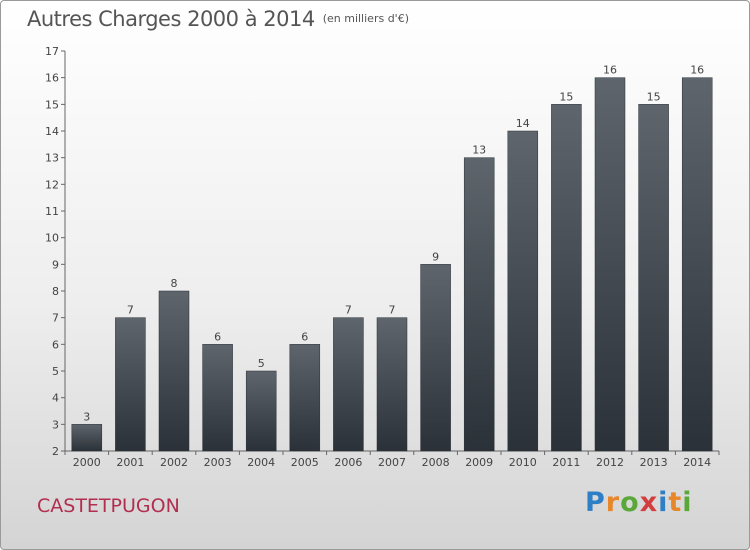  Describe the element at coordinates (108, 506) in the screenshot. I see `commune-name: CASTETPUGON` at that location.